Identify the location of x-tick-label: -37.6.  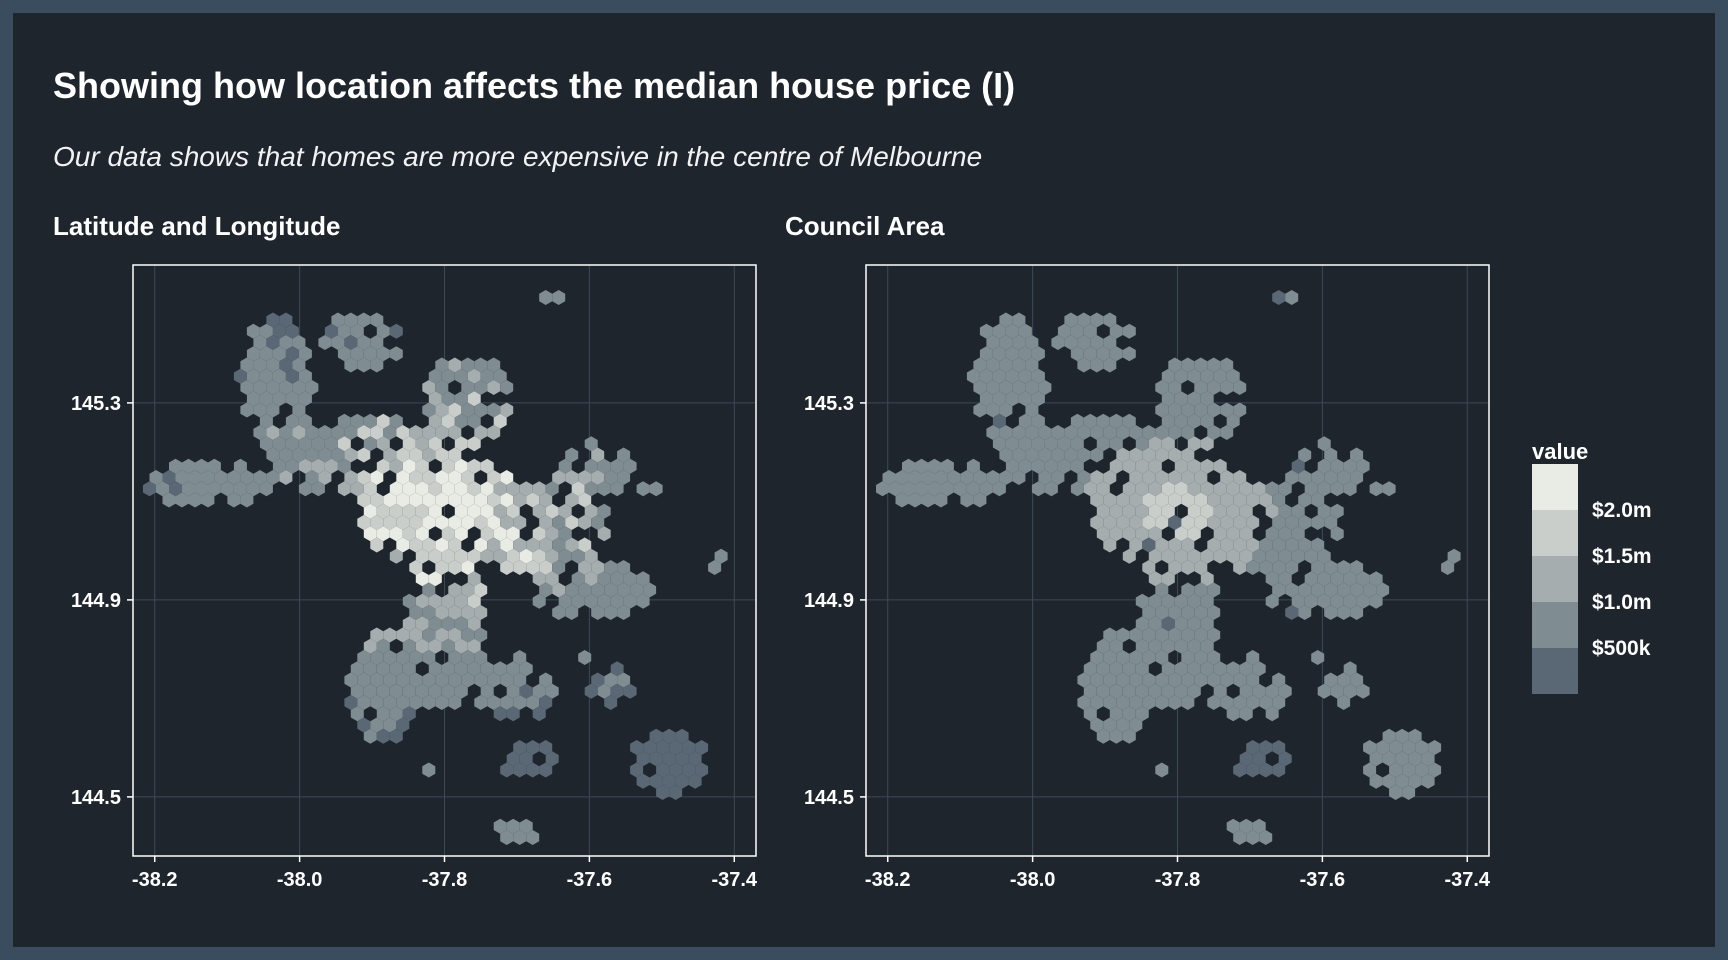
(590, 880).